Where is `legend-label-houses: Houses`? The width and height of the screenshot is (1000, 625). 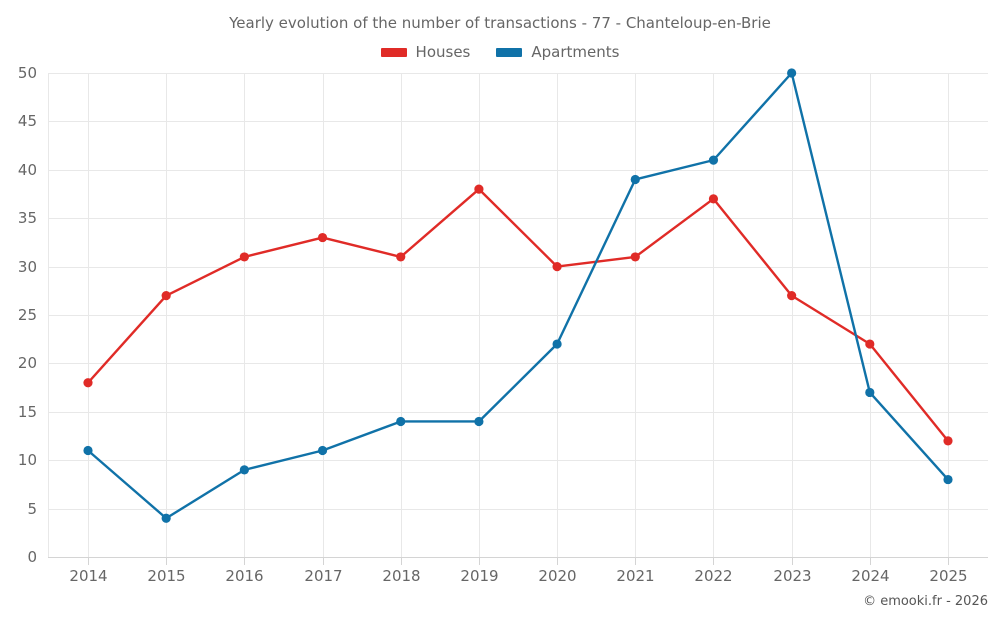 legend-label-houses: Houses is located at coordinates (443, 52).